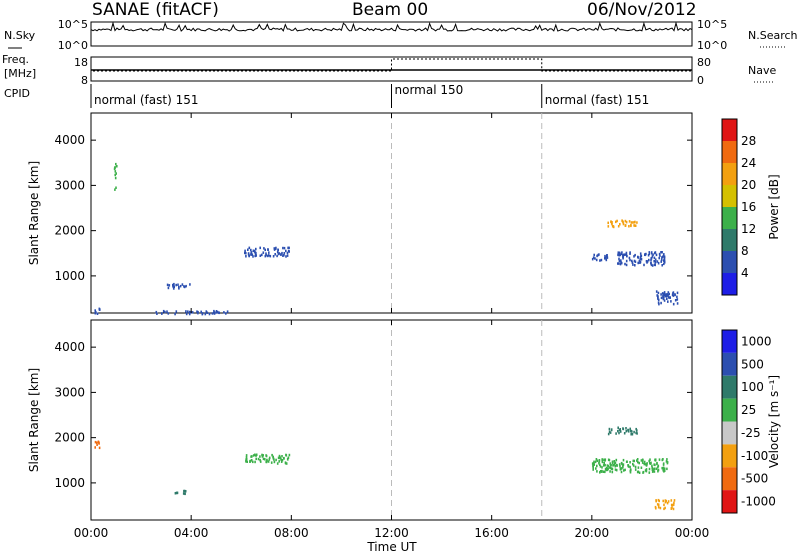 Image resolution: width=800 pixels, height=554 pixels. Describe the element at coordinates (391, 26) in the screenshot. I see `nsky-trace` at that location.